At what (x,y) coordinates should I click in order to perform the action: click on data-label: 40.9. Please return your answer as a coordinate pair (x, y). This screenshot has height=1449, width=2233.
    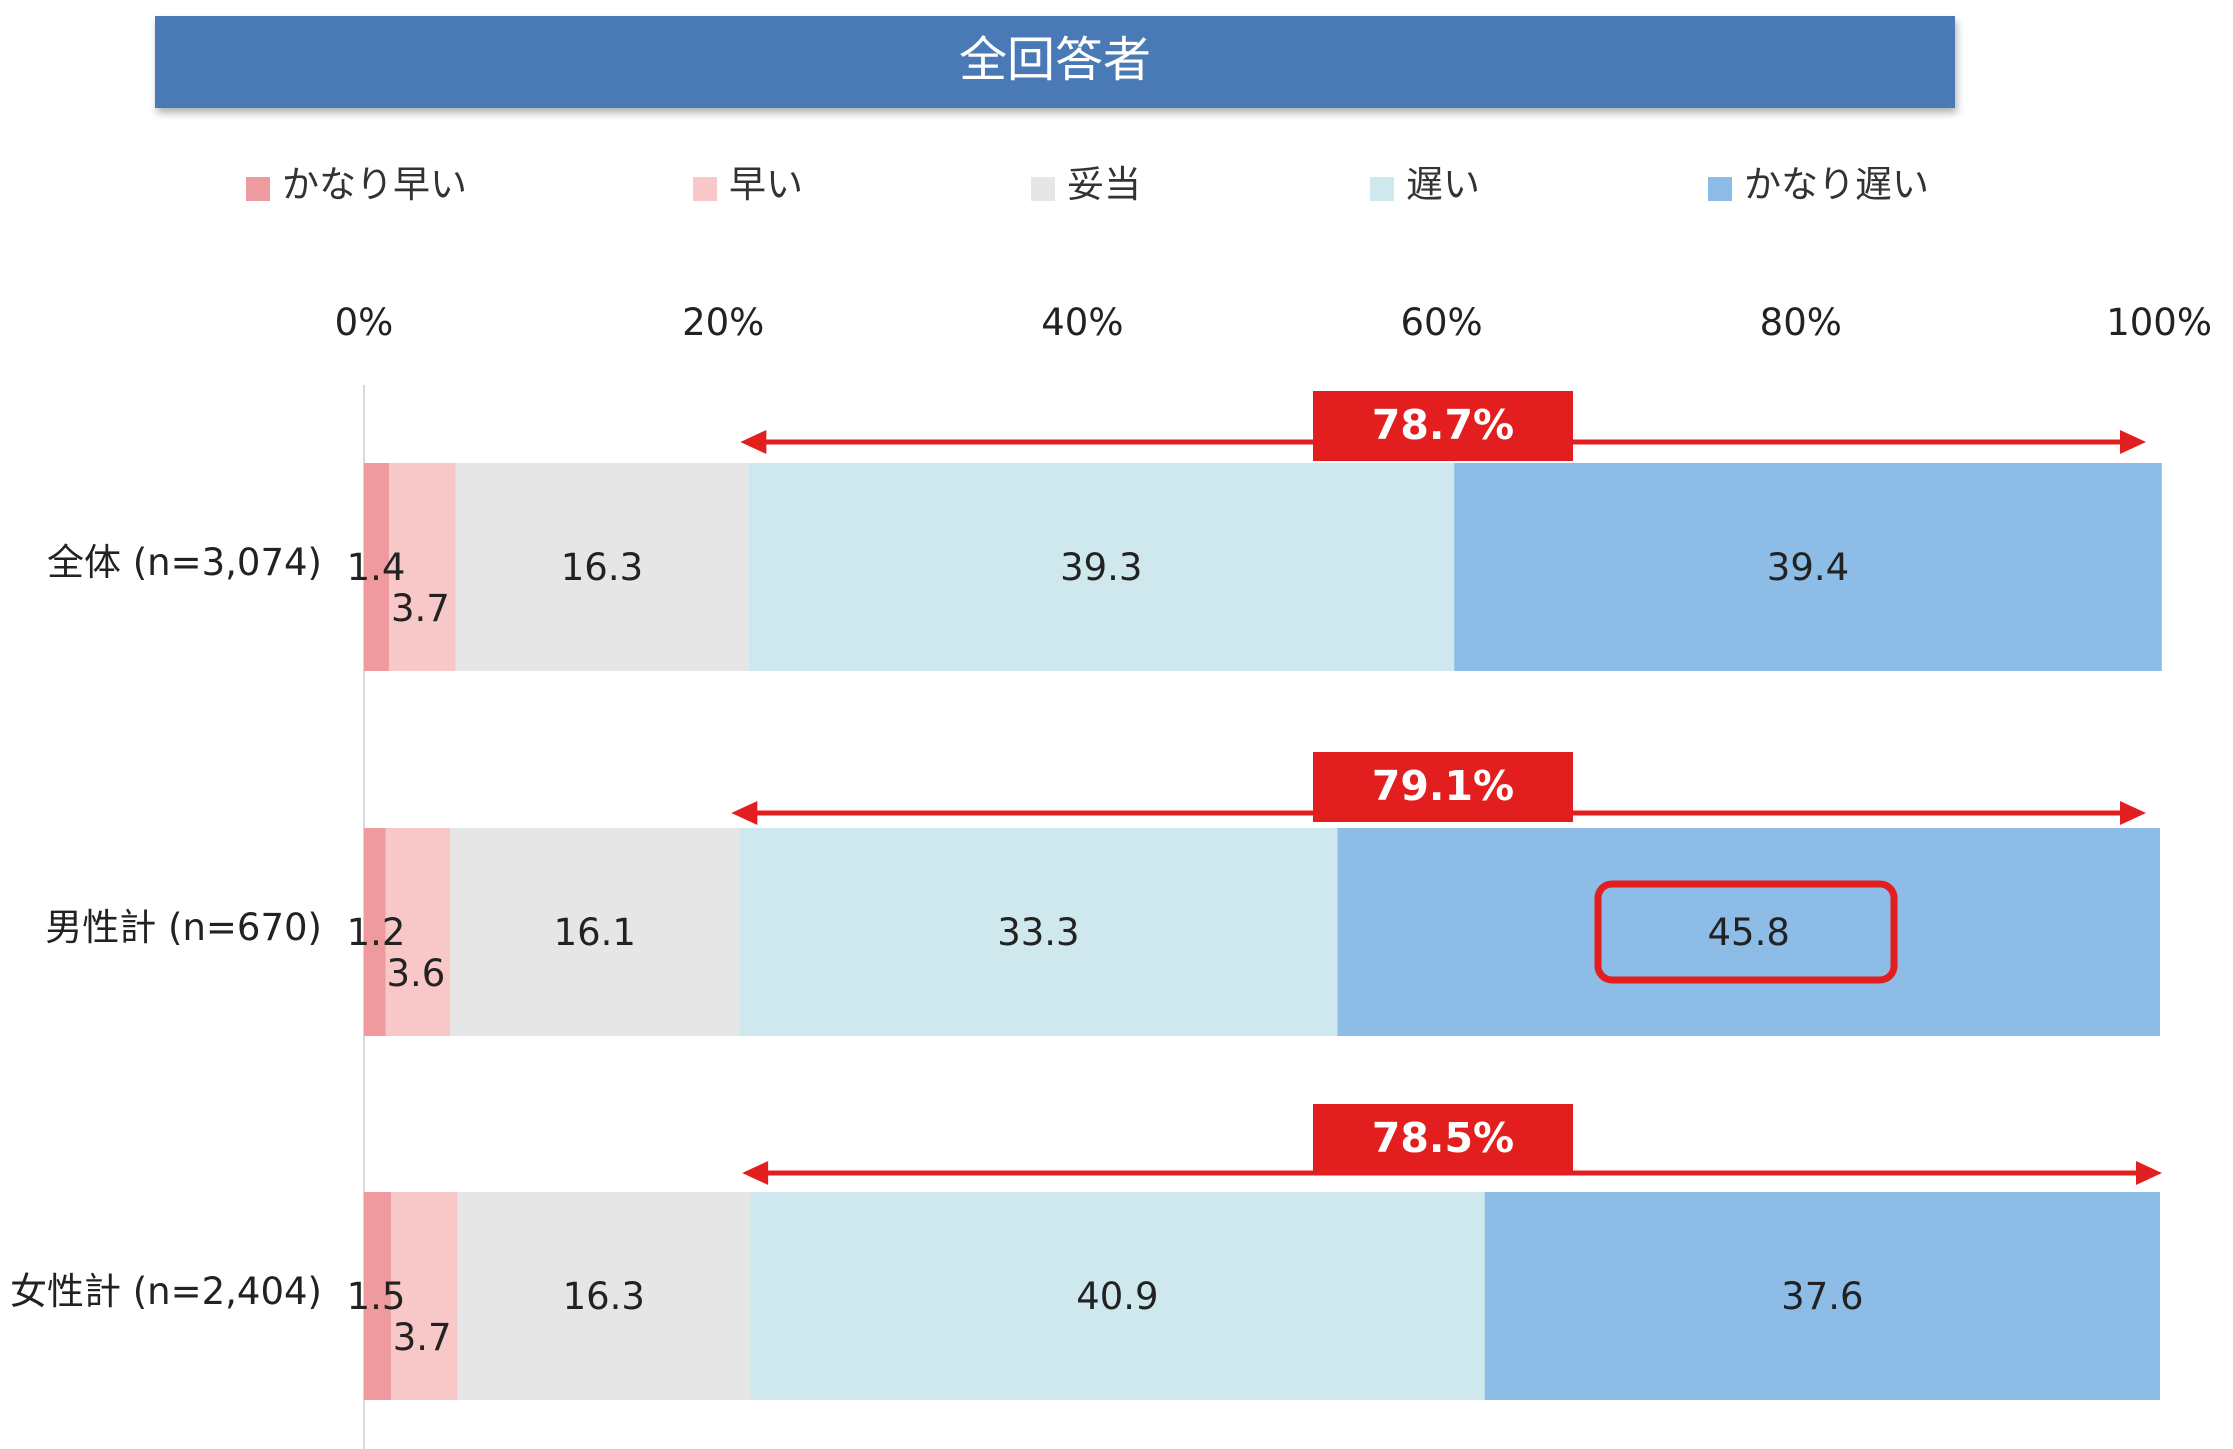
    Looking at the image, I should click on (1117, 1296).